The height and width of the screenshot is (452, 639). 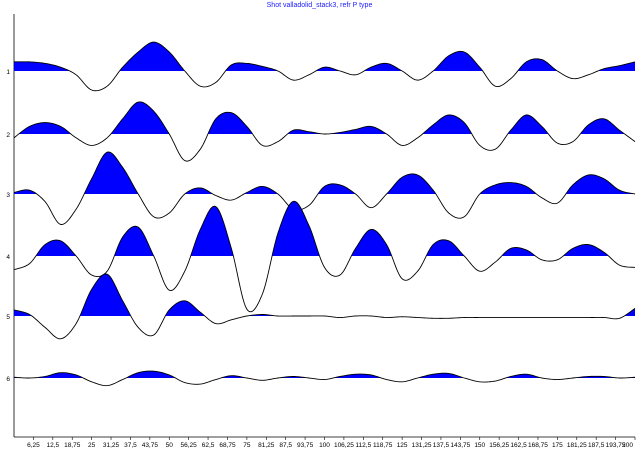 I want to click on trace-6-positive-fill, so click(x=324, y=374).